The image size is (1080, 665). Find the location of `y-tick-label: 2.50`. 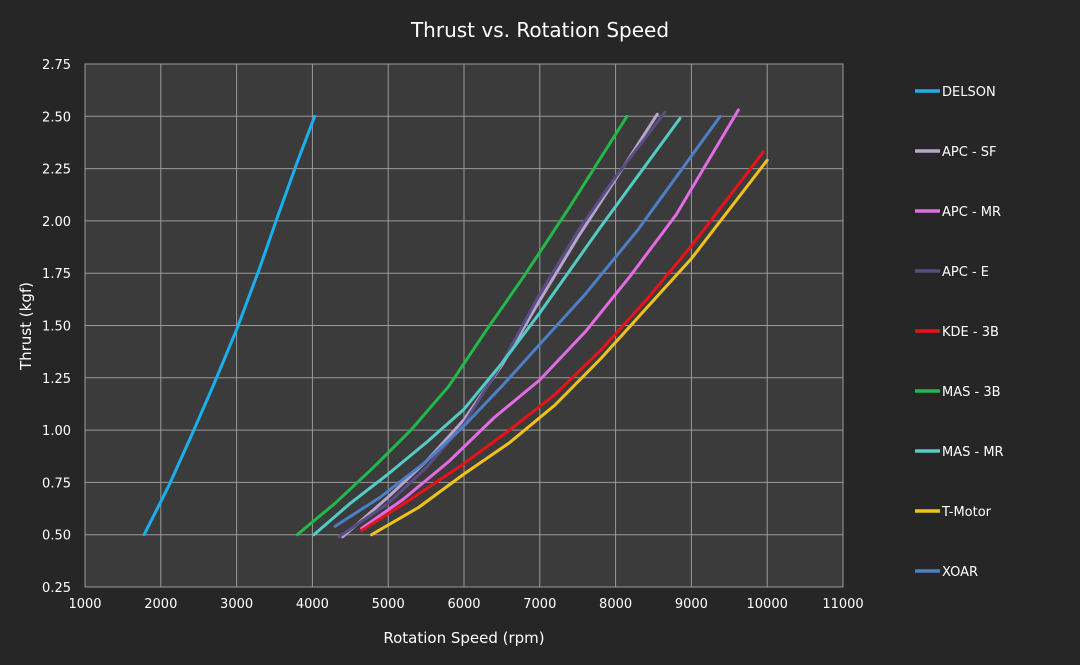

y-tick-label: 2.50 is located at coordinates (56, 117).